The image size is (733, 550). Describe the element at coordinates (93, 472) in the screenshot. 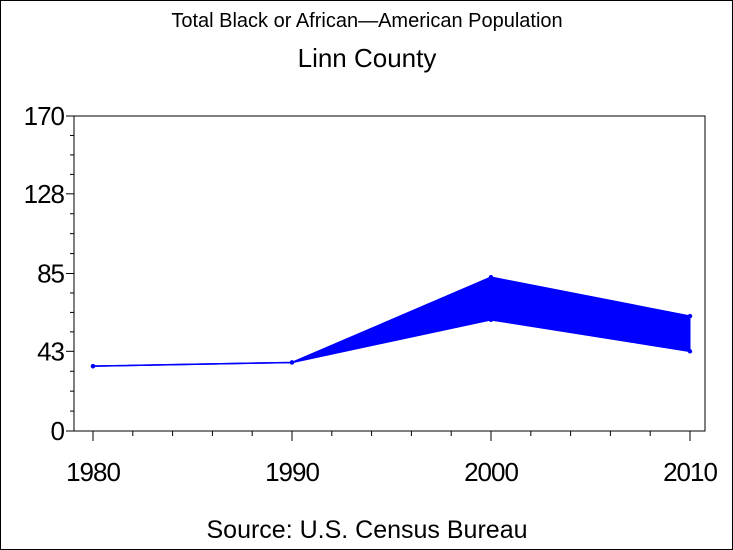

I see `x-tick-label: 1980` at that location.